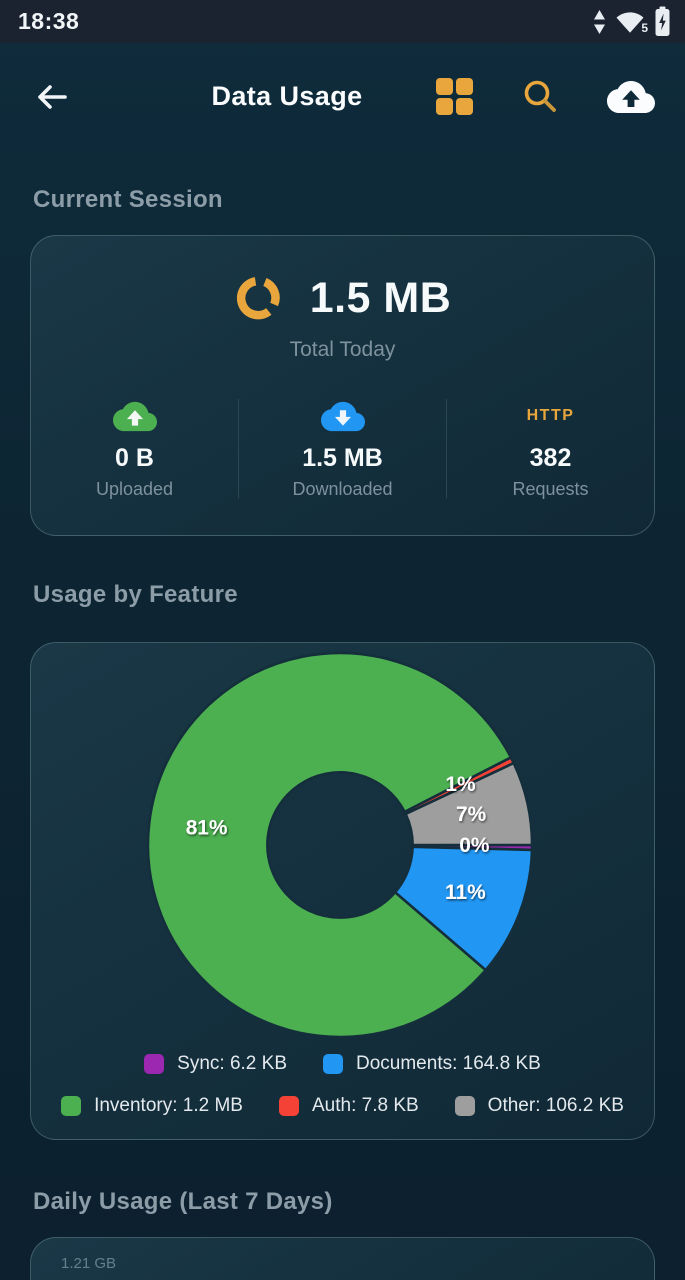 This screenshot has width=685, height=1280. What do you see at coordinates (464, 1106) in the screenshot?
I see `legend-swatch-other` at bounding box center [464, 1106].